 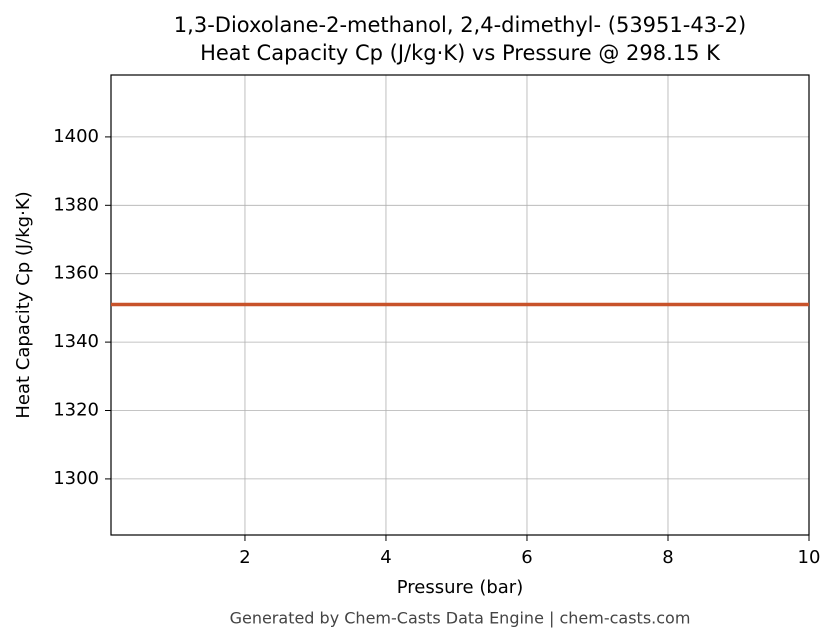 What do you see at coordinates (460, 587) in the screenshot?
I see `x-axis-label: Pressure (bar)` at bounding box center [460, 587].